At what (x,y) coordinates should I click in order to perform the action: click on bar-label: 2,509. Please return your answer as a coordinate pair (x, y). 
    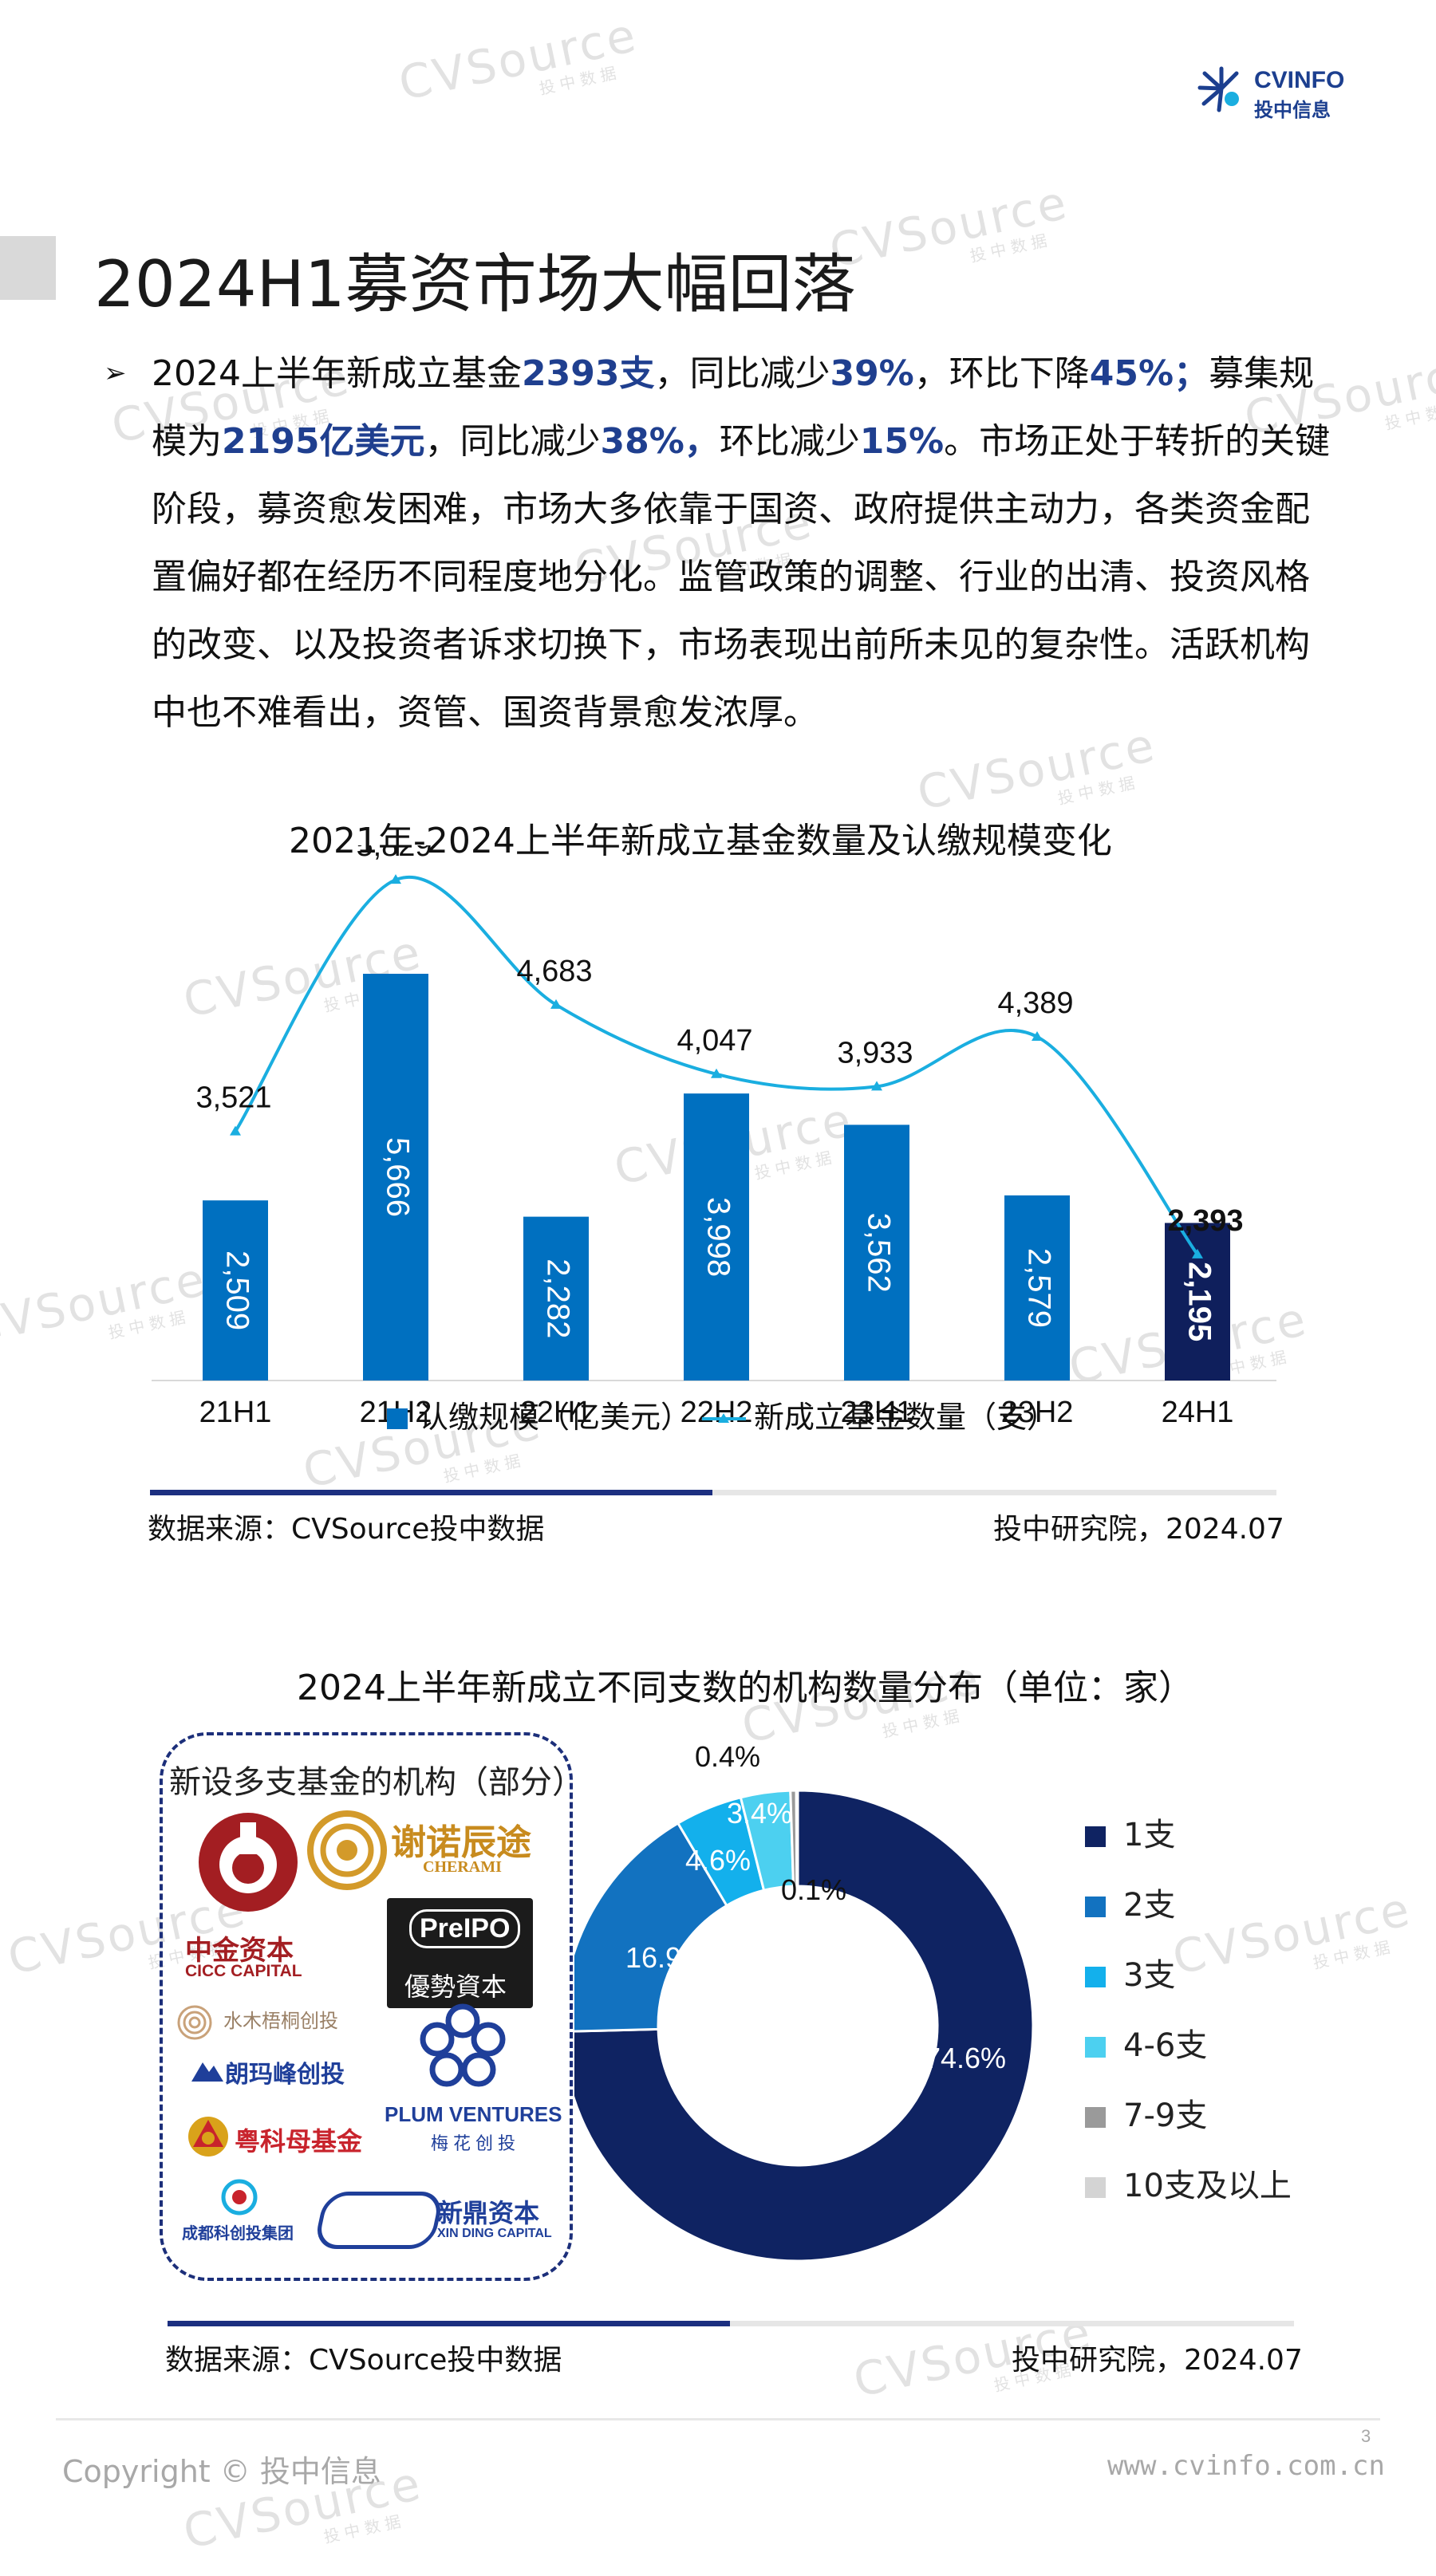
    Looking at the image, I should click on (236, 1290).